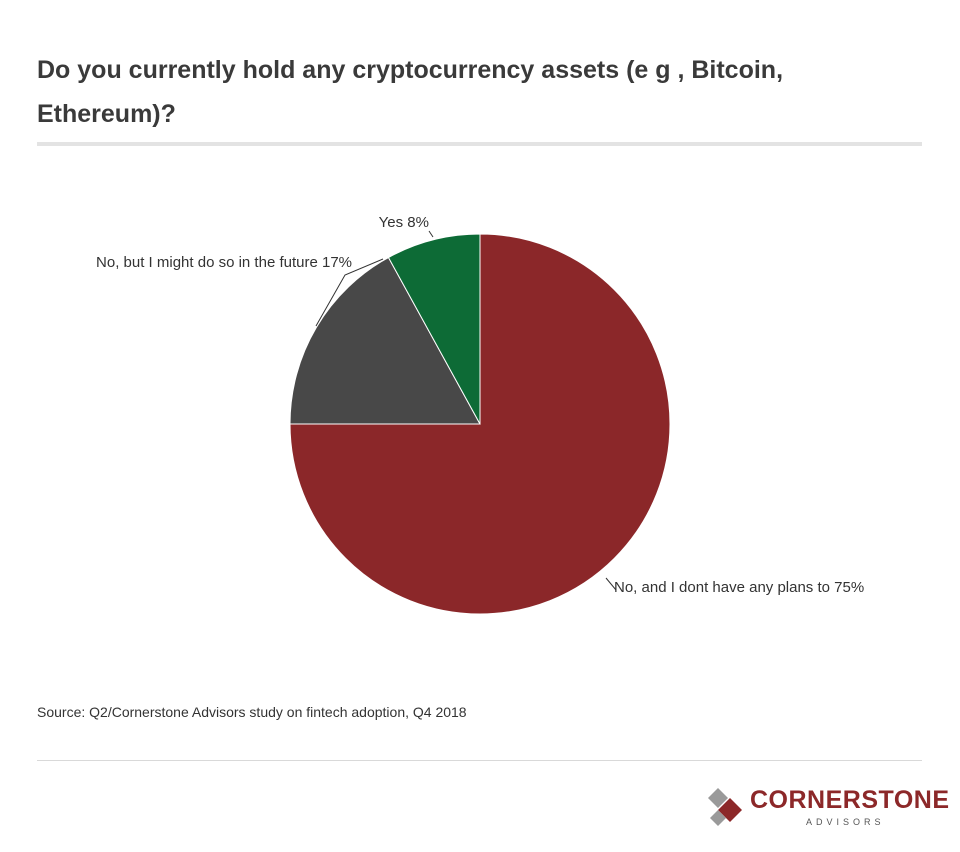 The width and height of the screenshot is (960, 852). Describe the element at coordinates (404, 222) in the screenshot. I see `slice-label: Yes 8%` at that location.